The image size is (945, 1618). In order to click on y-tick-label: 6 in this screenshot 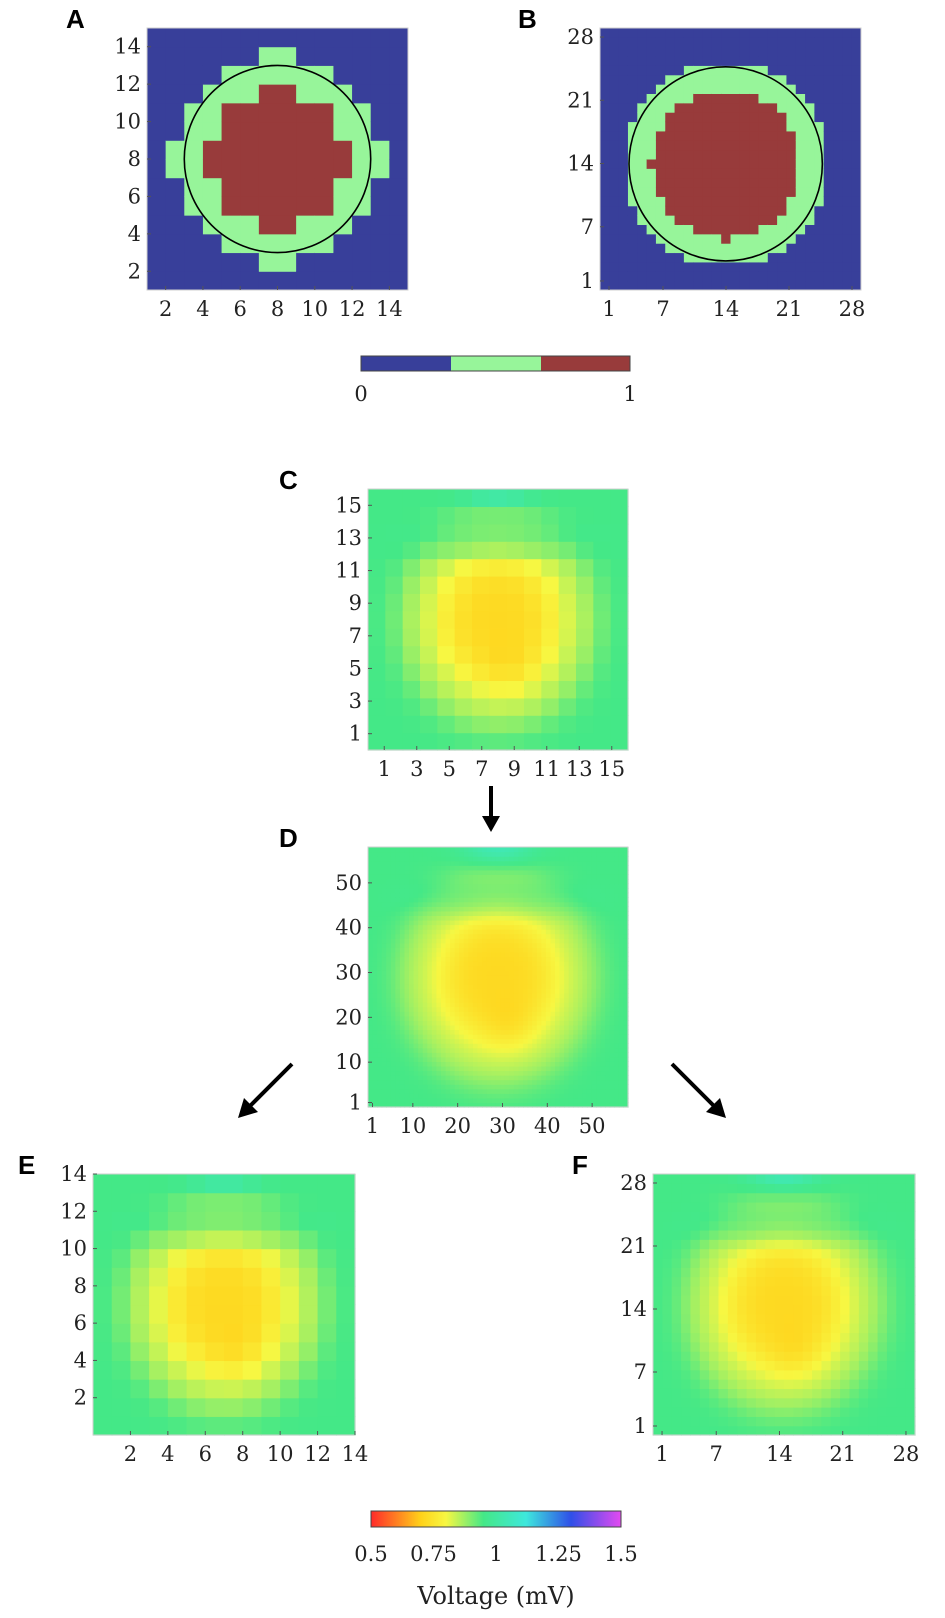, I will do `click(80, 1323)`.